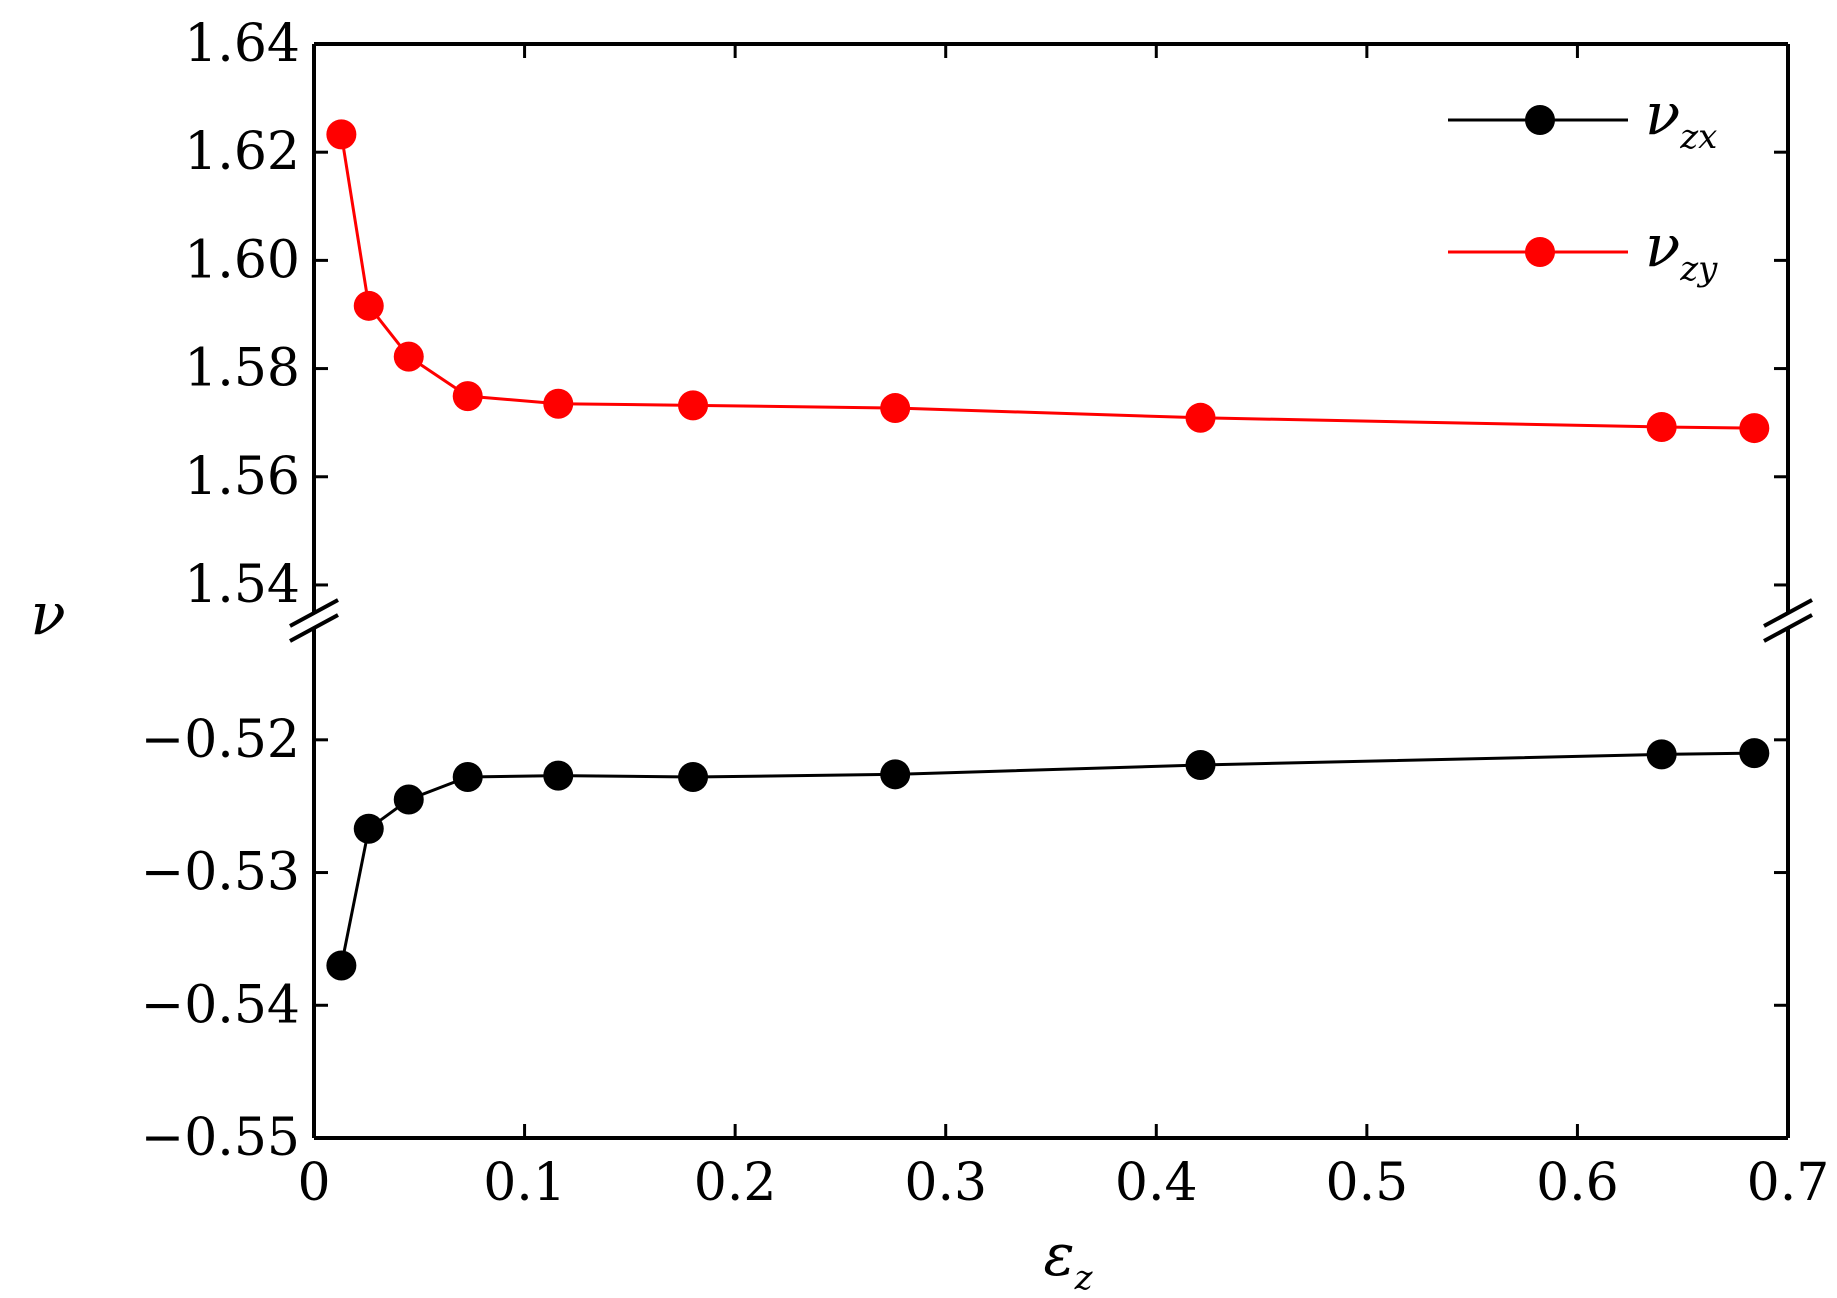 This screenshot has width=1837, height=1298. Describe the element at coordinates (945, 1183) in the screenshot. I see `x-tick-label: 0.3` at that location.